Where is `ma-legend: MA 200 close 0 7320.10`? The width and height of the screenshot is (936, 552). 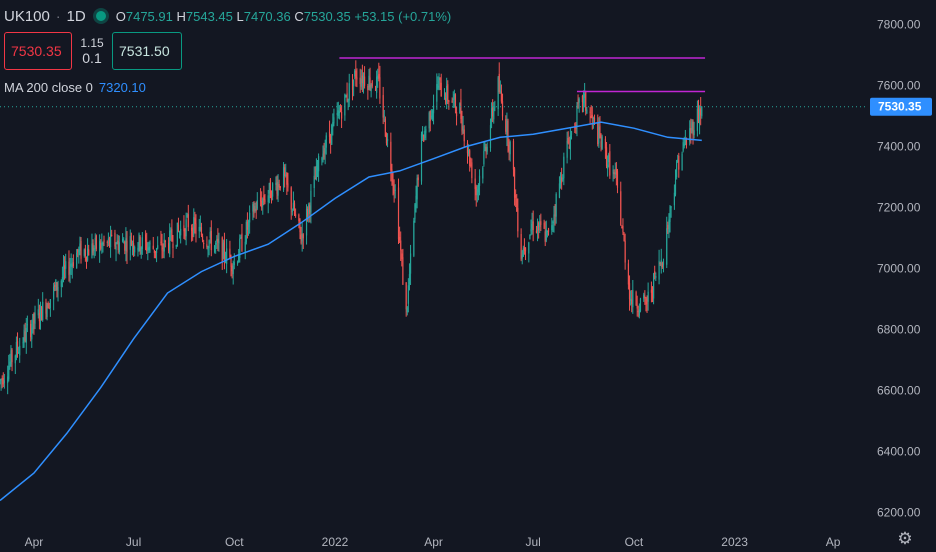 ma-legend: MA 200 close 0 7320.10 is located at coordinates (75, 87).